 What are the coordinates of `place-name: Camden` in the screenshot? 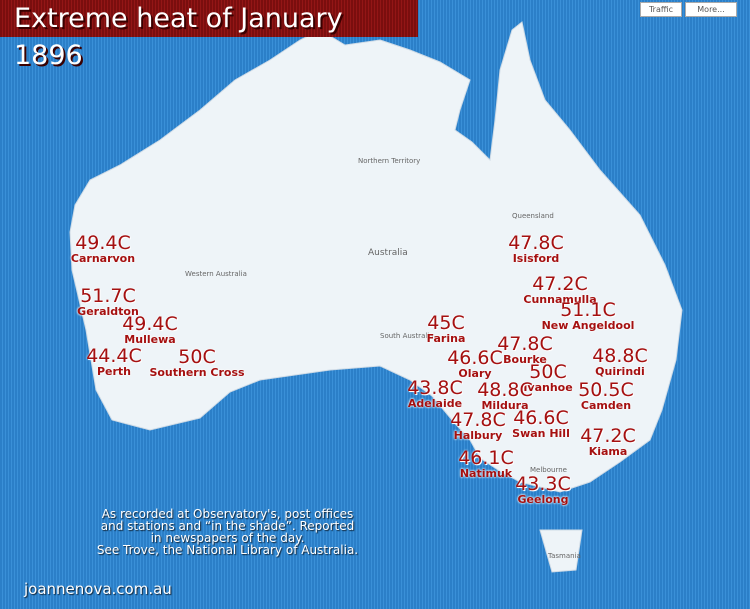 It's located at (606, 405).